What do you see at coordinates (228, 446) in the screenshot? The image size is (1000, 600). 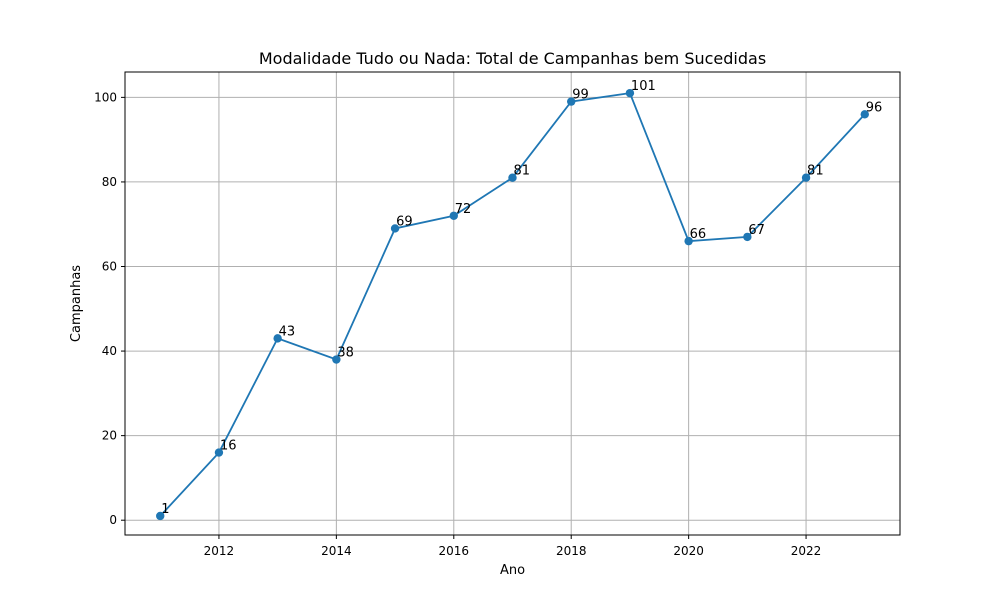 I see `data-label: 16` at bounding box center [228, 446].